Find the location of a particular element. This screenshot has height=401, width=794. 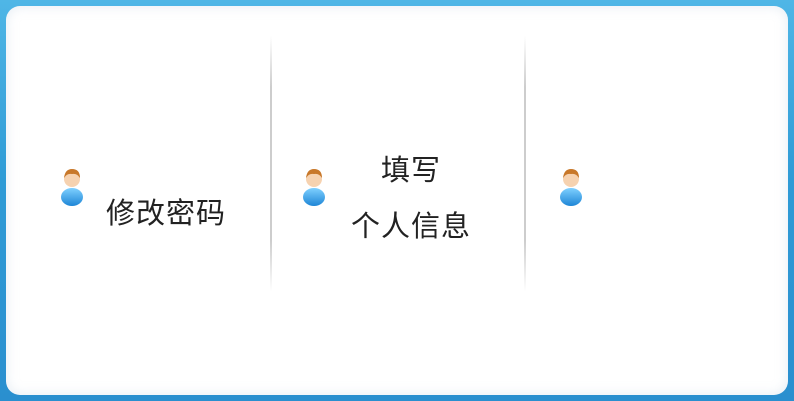

label-line-1: 填写 is located at coordinates (410, 170).